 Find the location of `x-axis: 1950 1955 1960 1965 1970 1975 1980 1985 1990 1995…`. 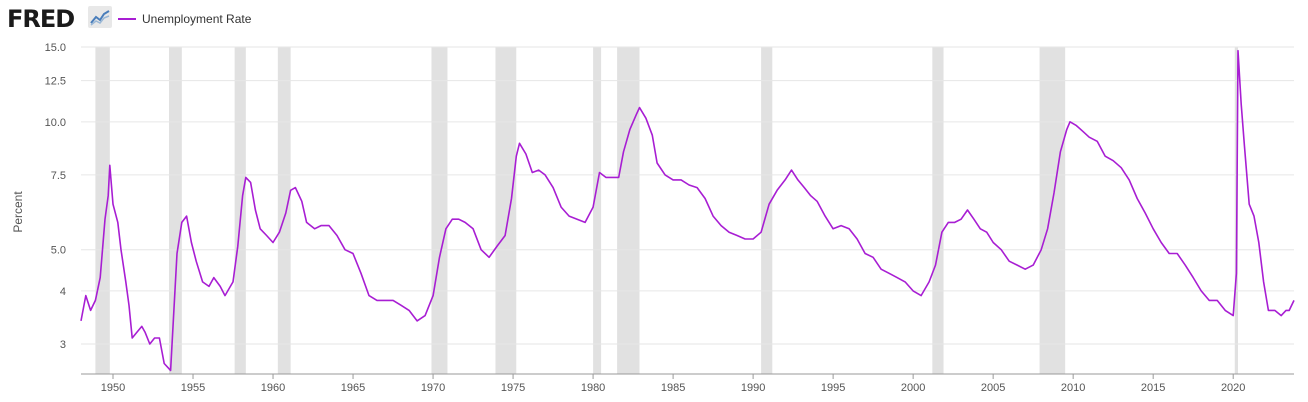

x-axis: 1950 1955 1960 1965 1970 1975 1980 1985 1990 1995… is located at coordinates (687, 383).